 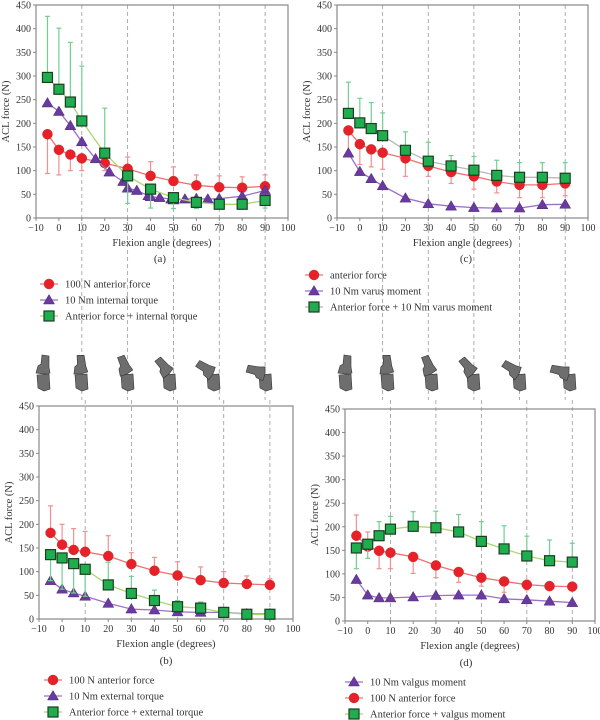 What do you see at coordinates (324, 171) in the screenshot?
I see `y-tick-label: 100` at bounding box center [324, 171].